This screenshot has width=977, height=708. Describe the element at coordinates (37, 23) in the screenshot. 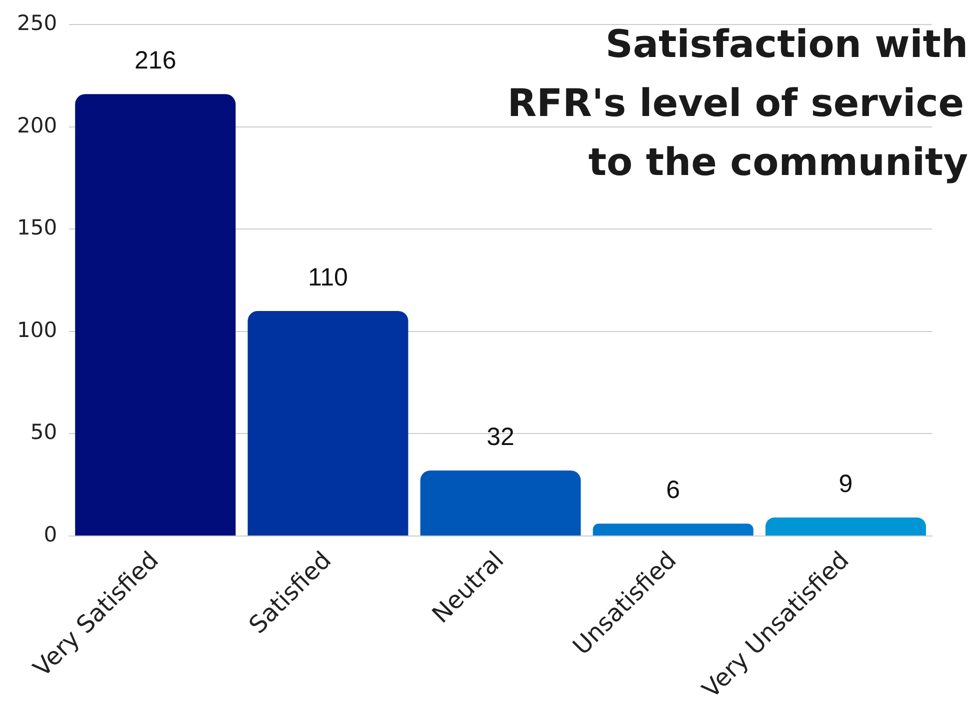

I see `y-tick-label: 250` at that location.